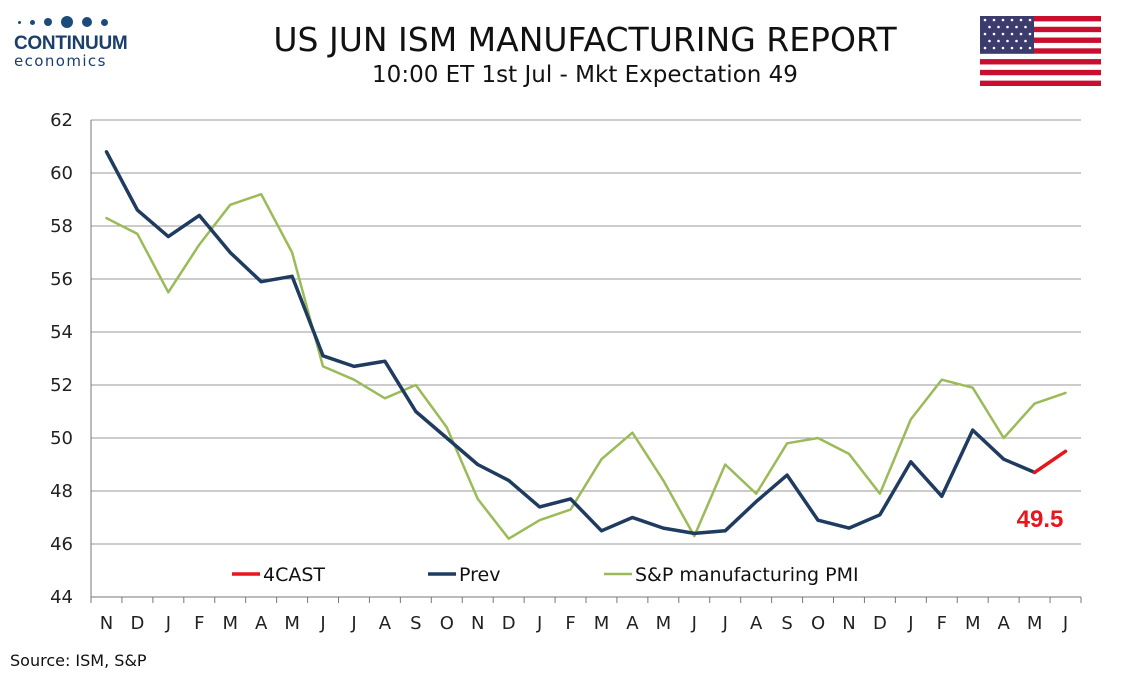 This screenshot has height=680, width=1134. Describe the element at coordinates (61, 332) in the screenshot. I see `y-tick-label: 54` at that location.